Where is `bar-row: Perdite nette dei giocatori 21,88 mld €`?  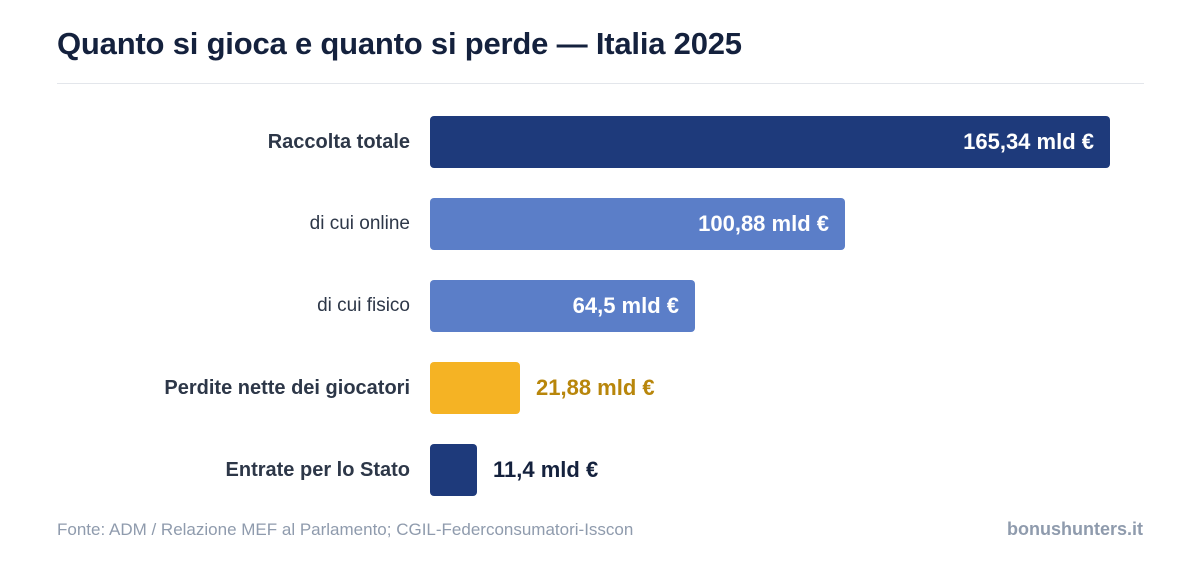 bar-row: Perdite nette dei giocatori 21,88 mld € is located at coordinates (600, 388).